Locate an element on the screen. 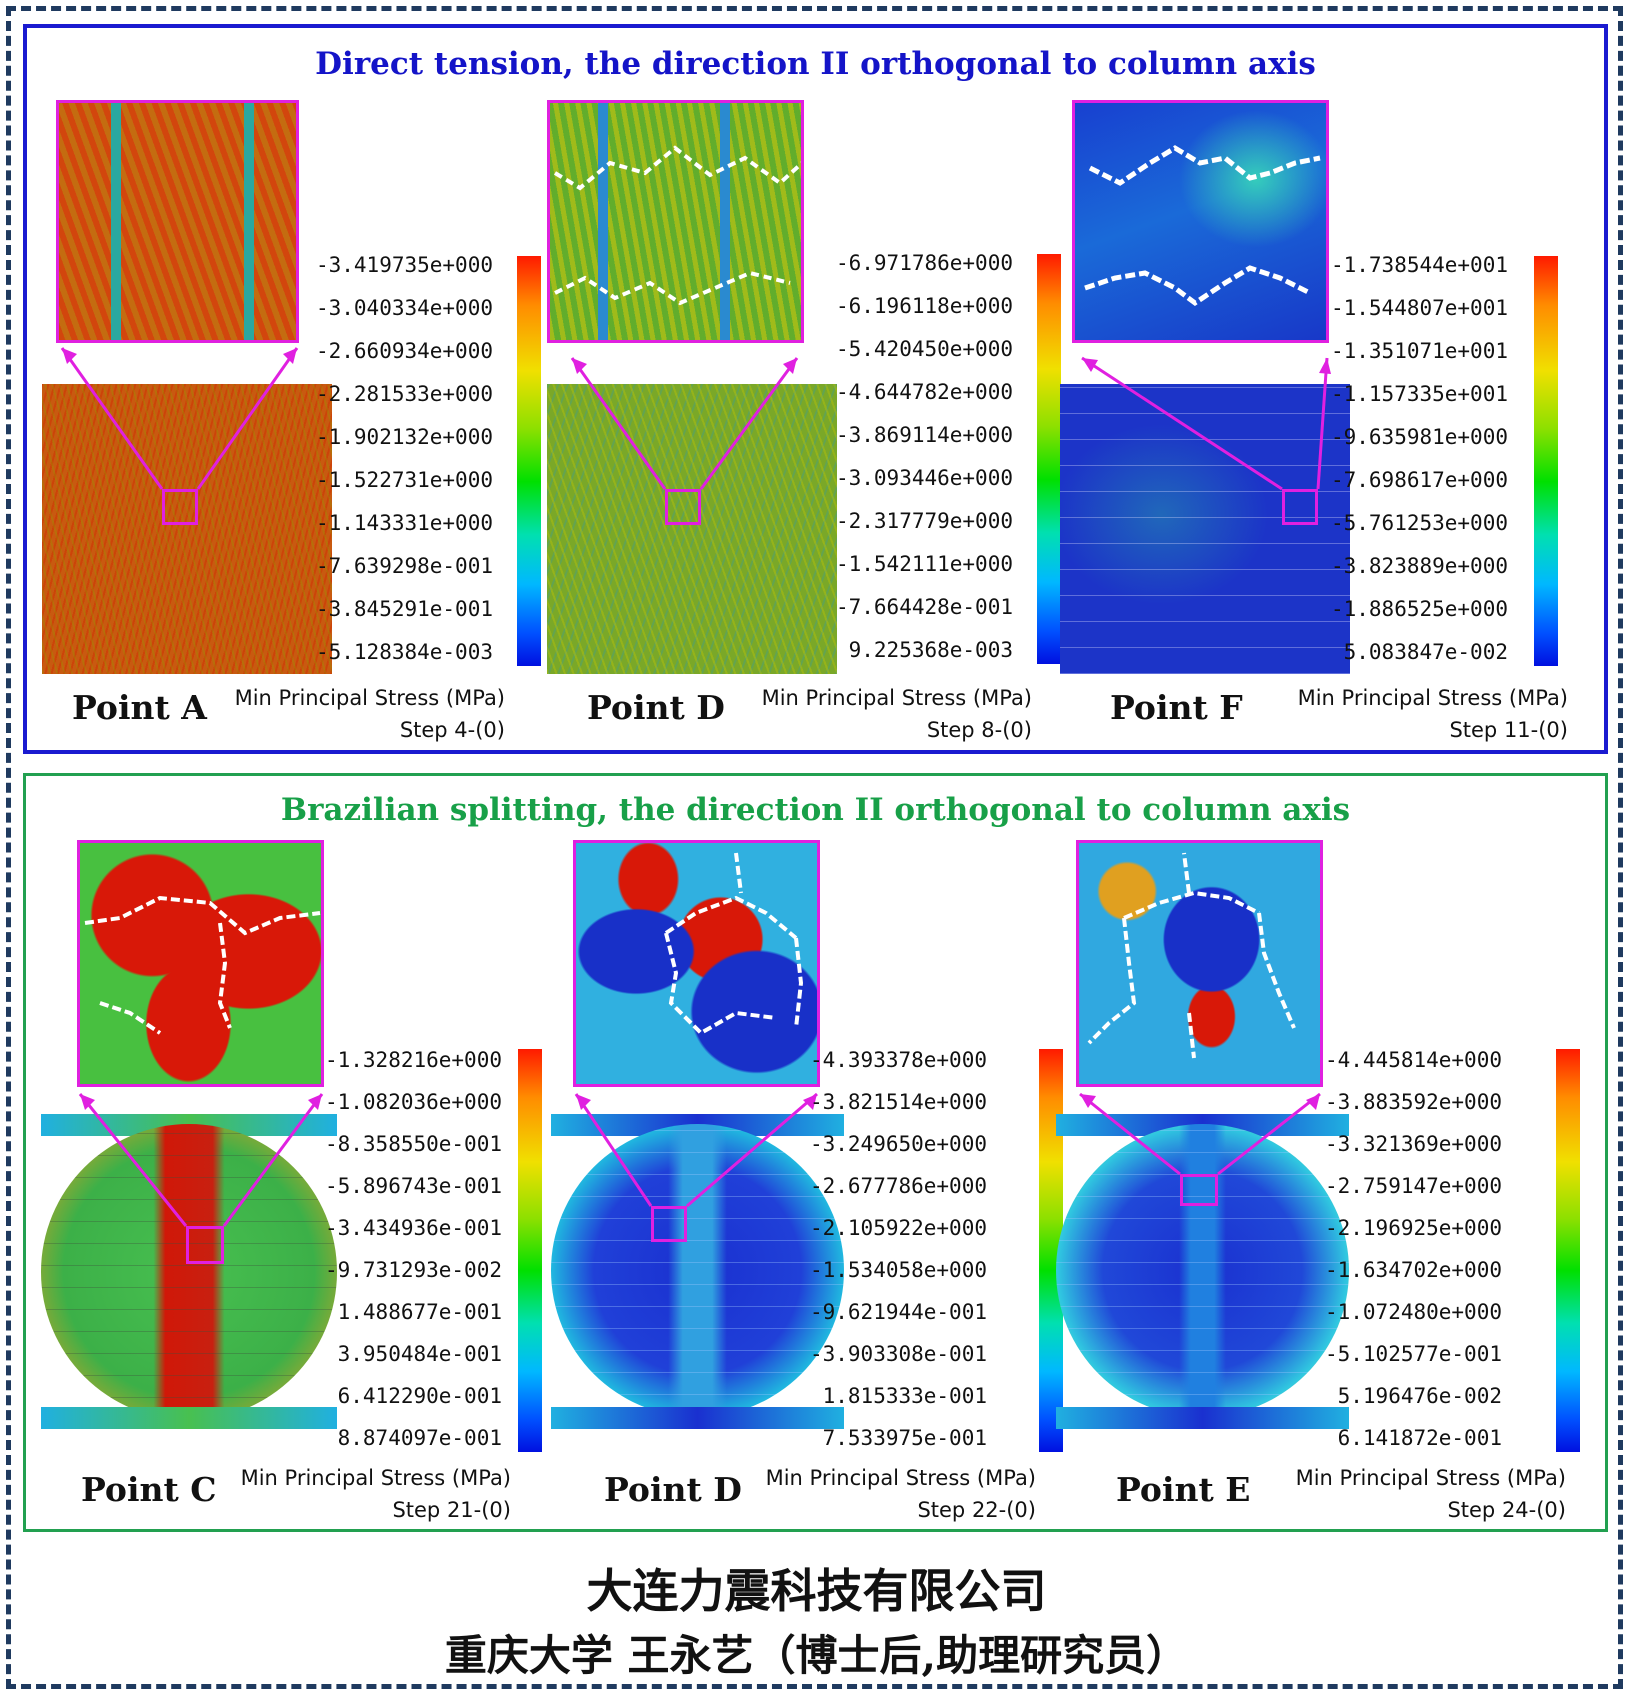 The image size is (1633, 1697). point-label-d-tension: Point D is located at coordinates (656, 707).